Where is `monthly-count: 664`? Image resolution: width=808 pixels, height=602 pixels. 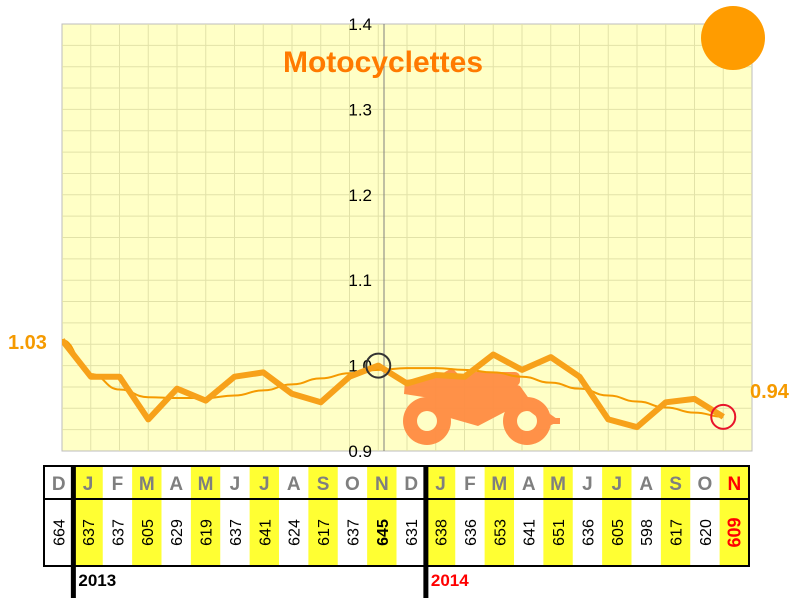
monthly-count: 664 is located at coordinates (60, 532).